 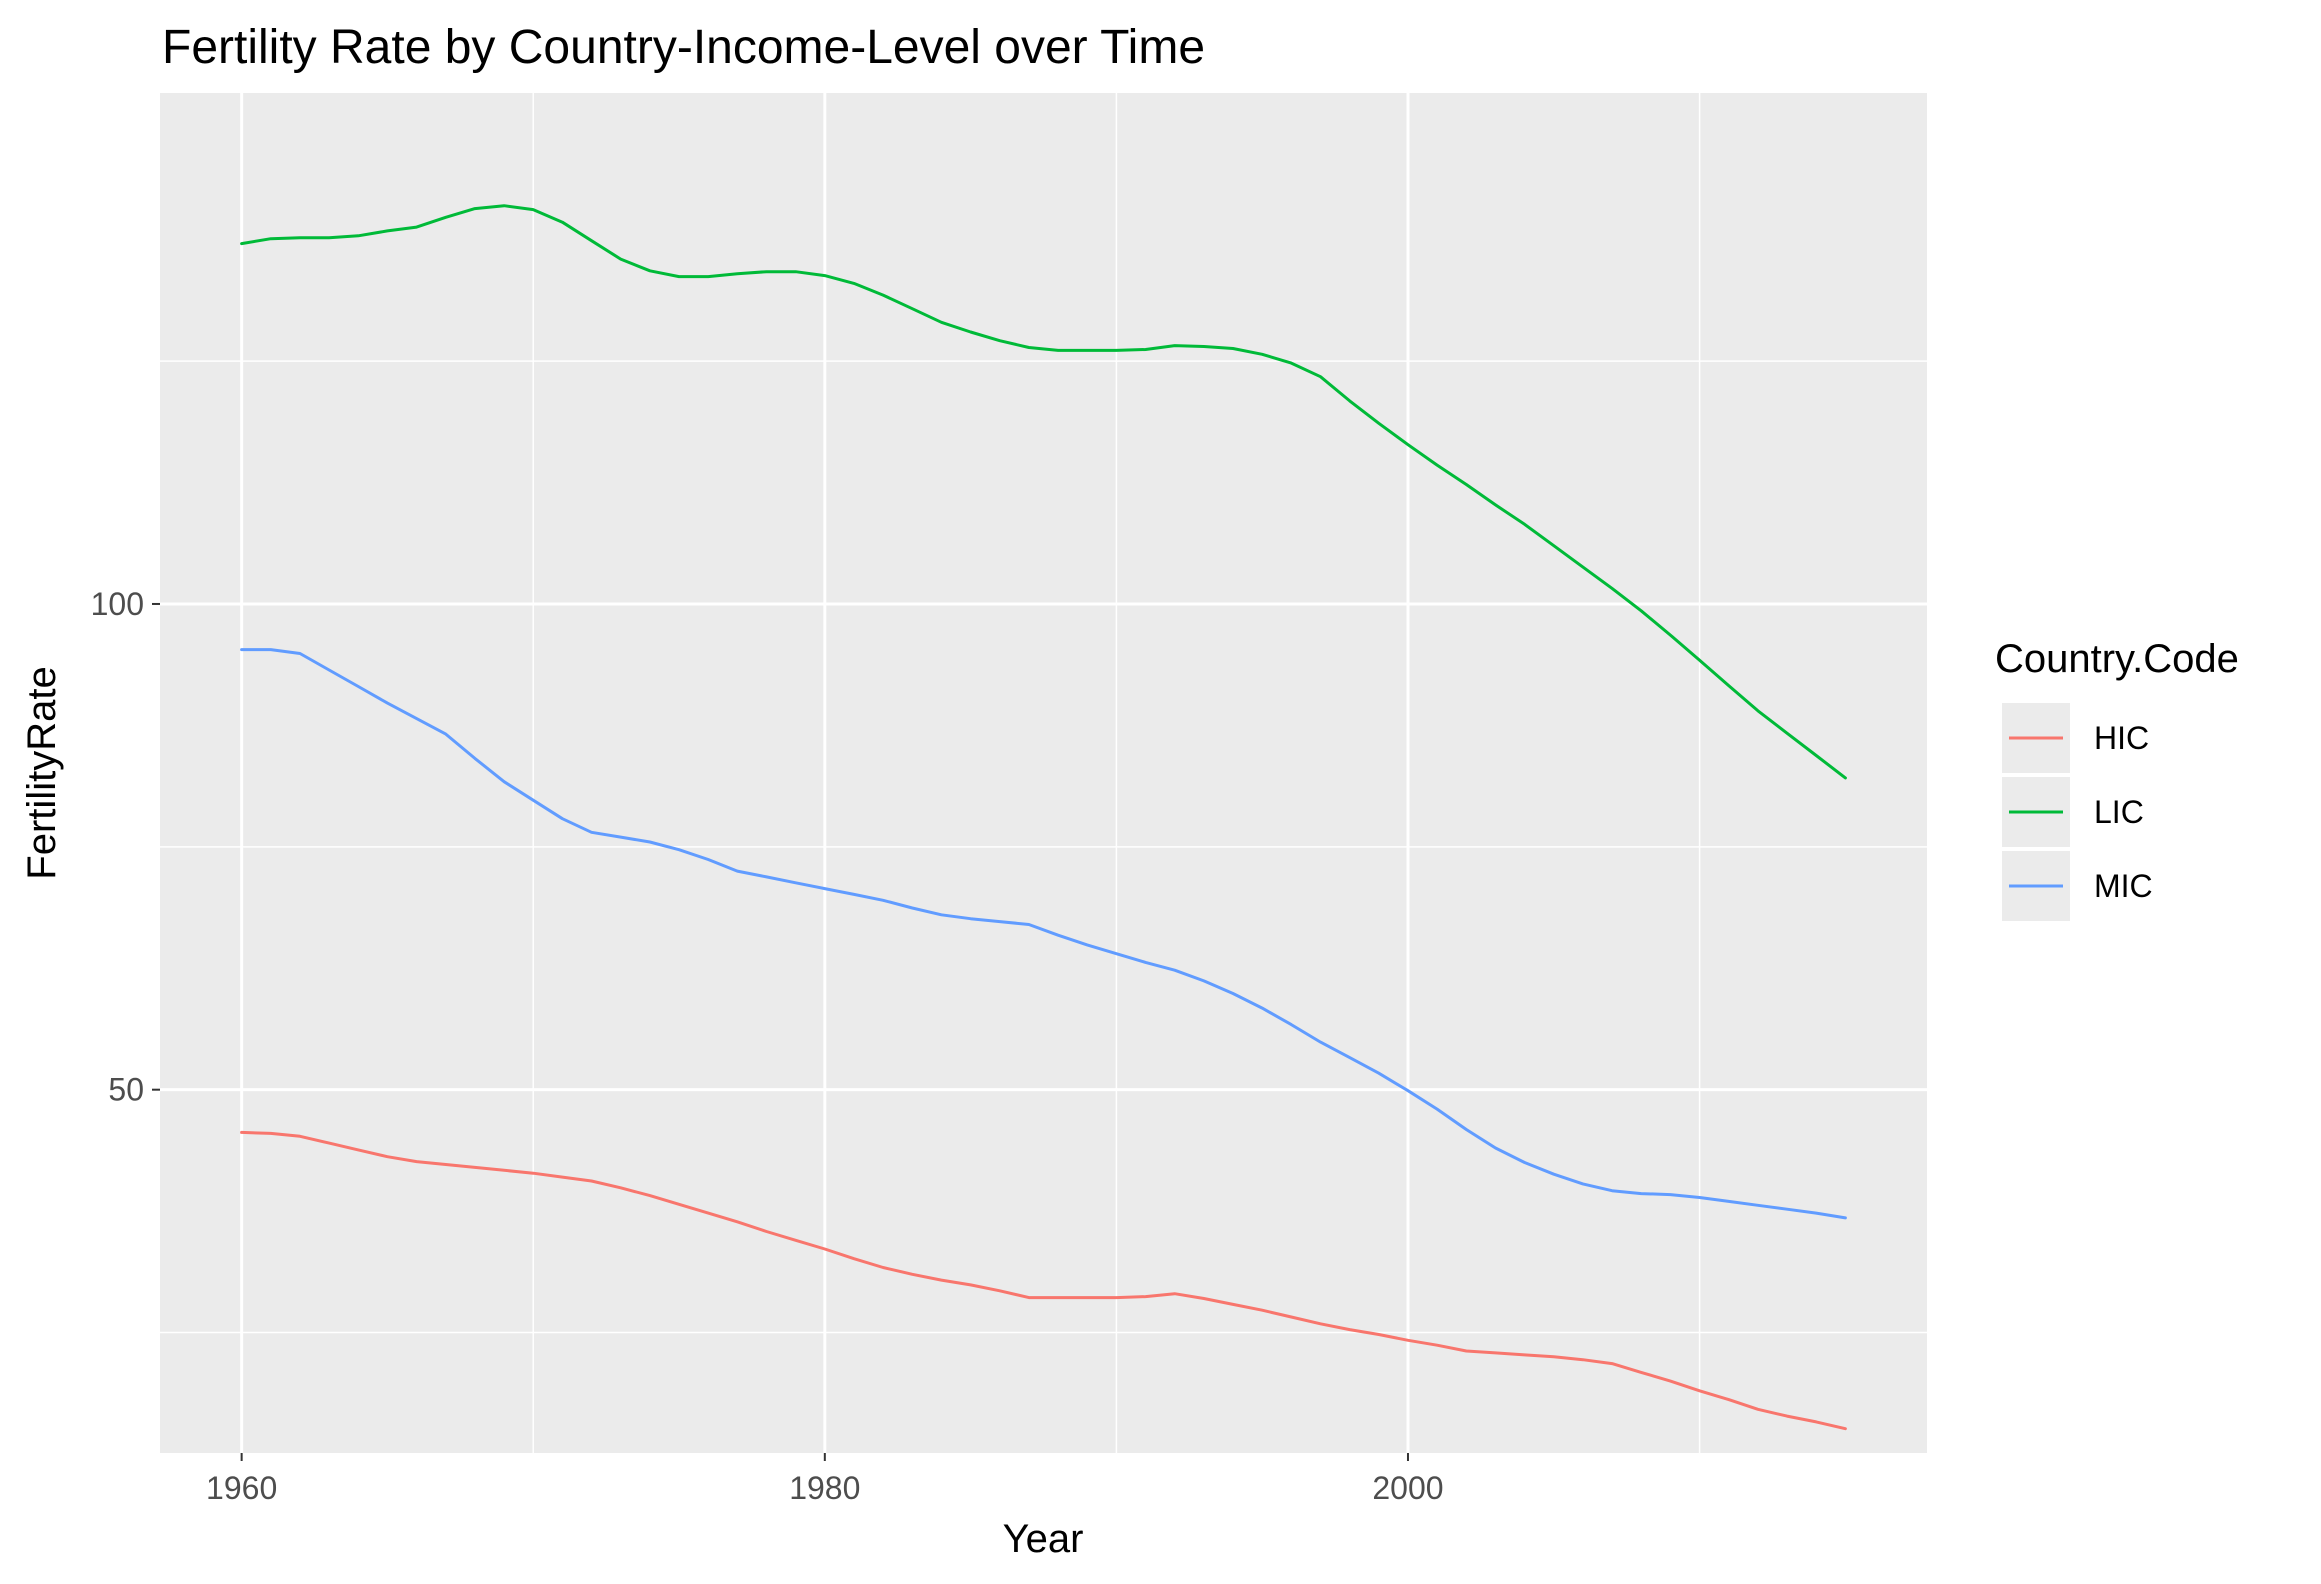 What do you see at coordinates (2117, 659) in the screenshot?
I see `legend-title: Country.Code` at bounding box center [2117, 659].